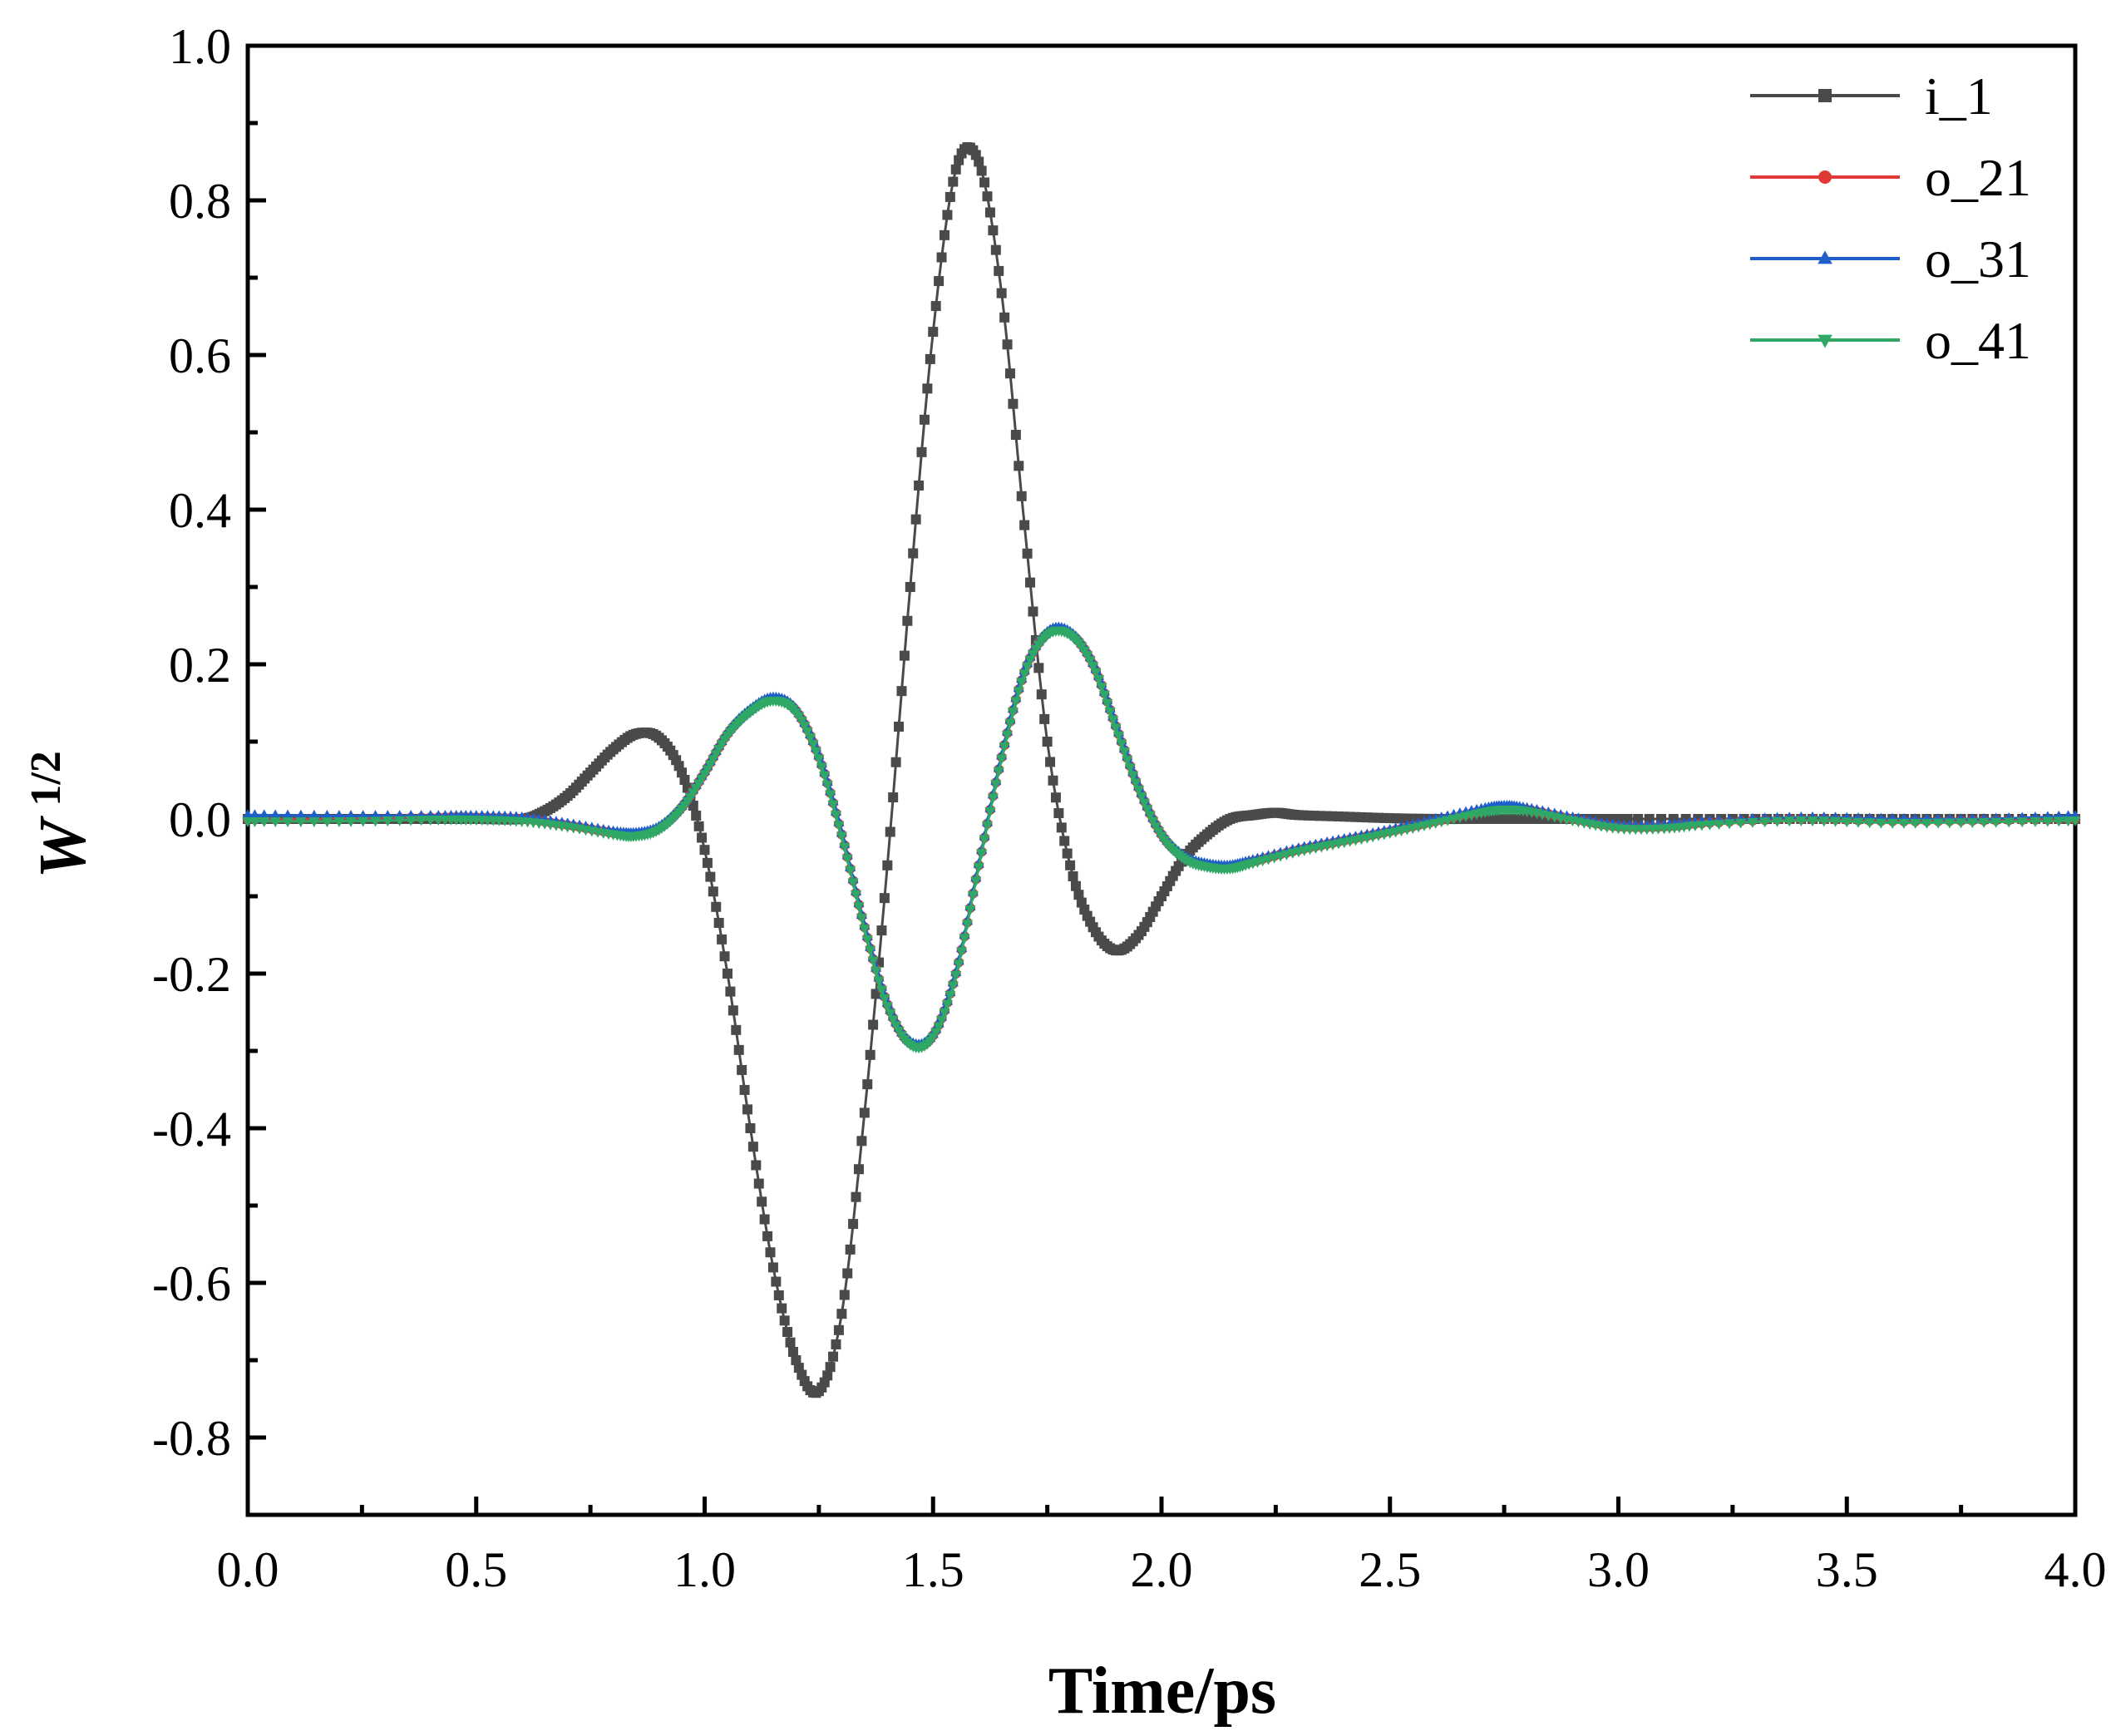  I want to click on y-tick-label: 0.2, so click(200, 665).